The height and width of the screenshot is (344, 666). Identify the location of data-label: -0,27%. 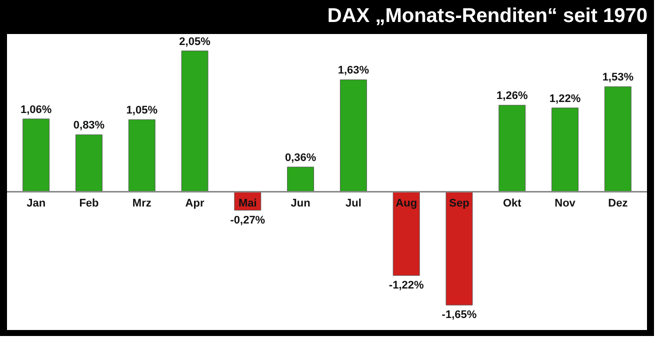
(248, 220).